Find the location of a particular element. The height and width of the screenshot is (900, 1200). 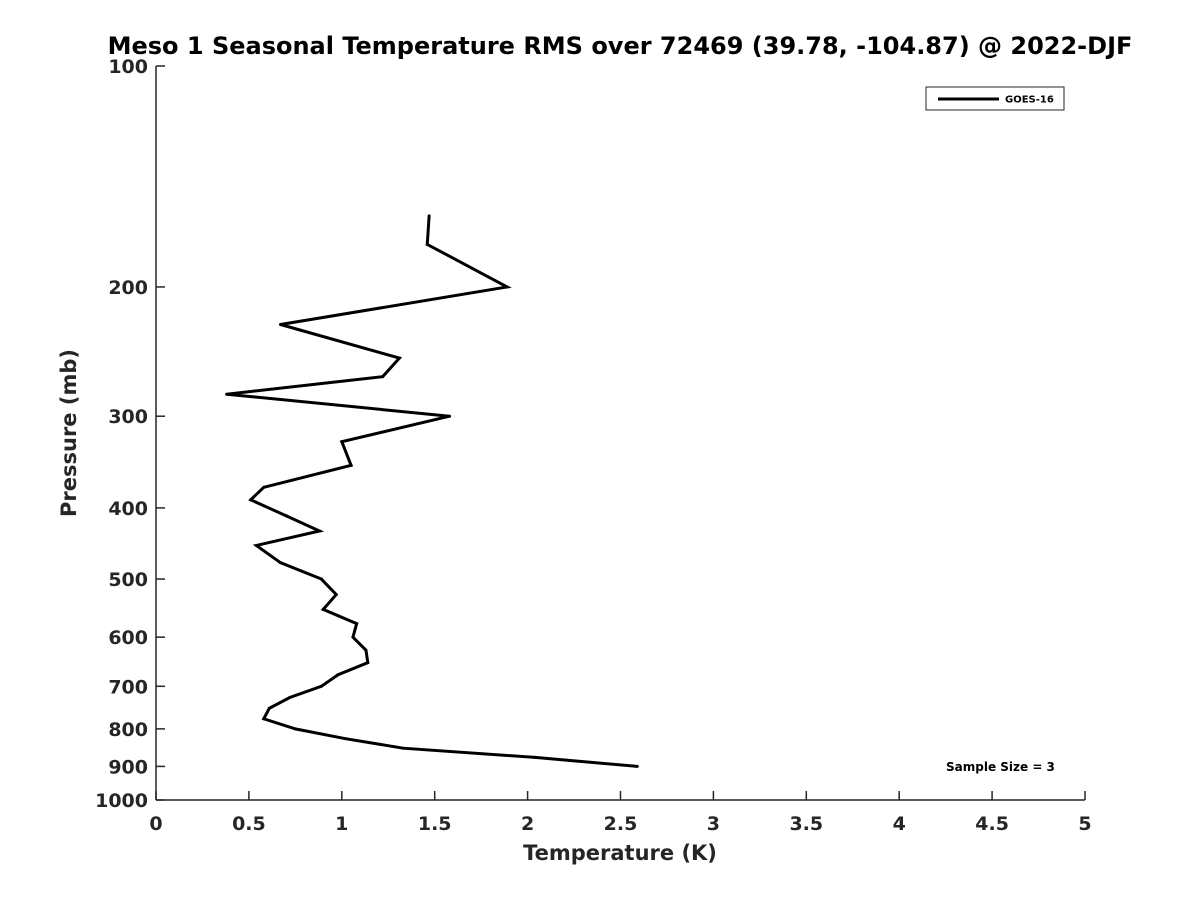

y-tick-label: 300 is located at coordinates (128, 417).